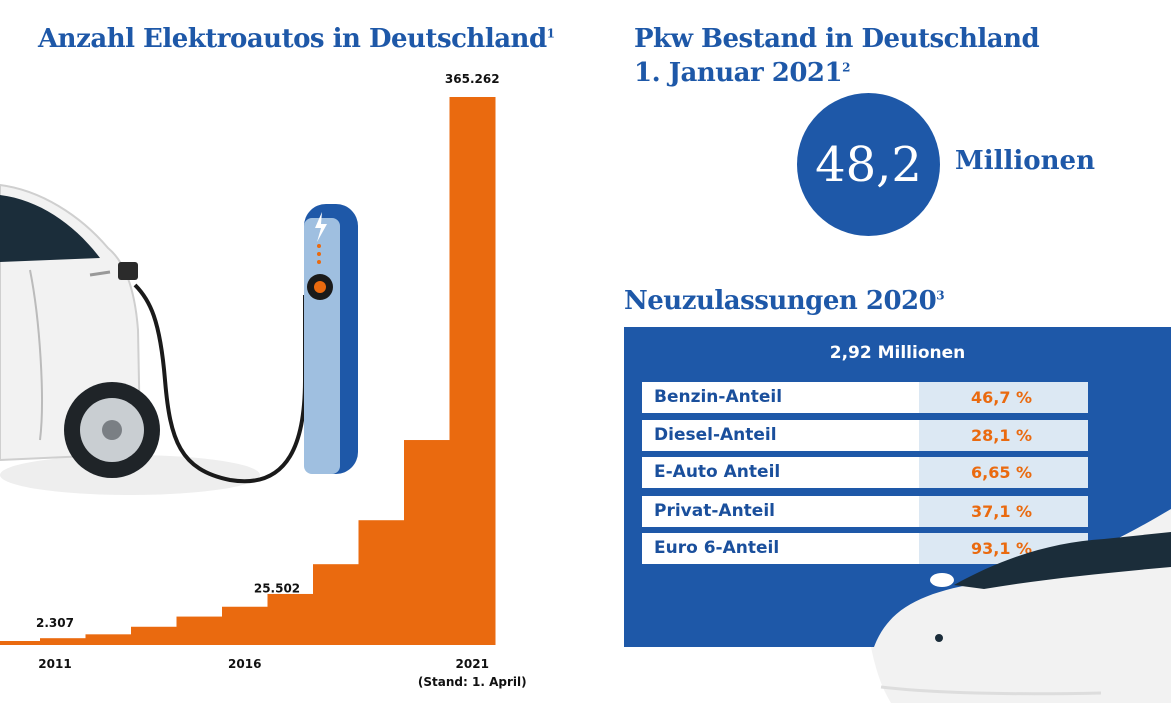 This screenshot has width=1171, height=703. What do you see at coordinates (1022, 578) in the screenshot?
I see `car-illustration-corner` at bounding box center [1022, 578].